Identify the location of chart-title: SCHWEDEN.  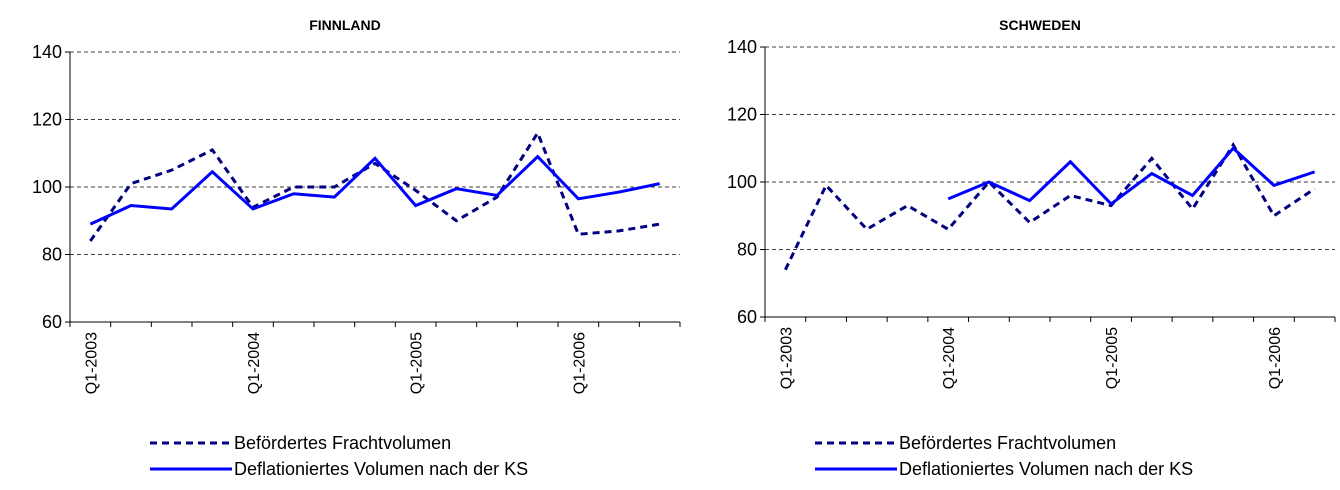
(1040, 25).